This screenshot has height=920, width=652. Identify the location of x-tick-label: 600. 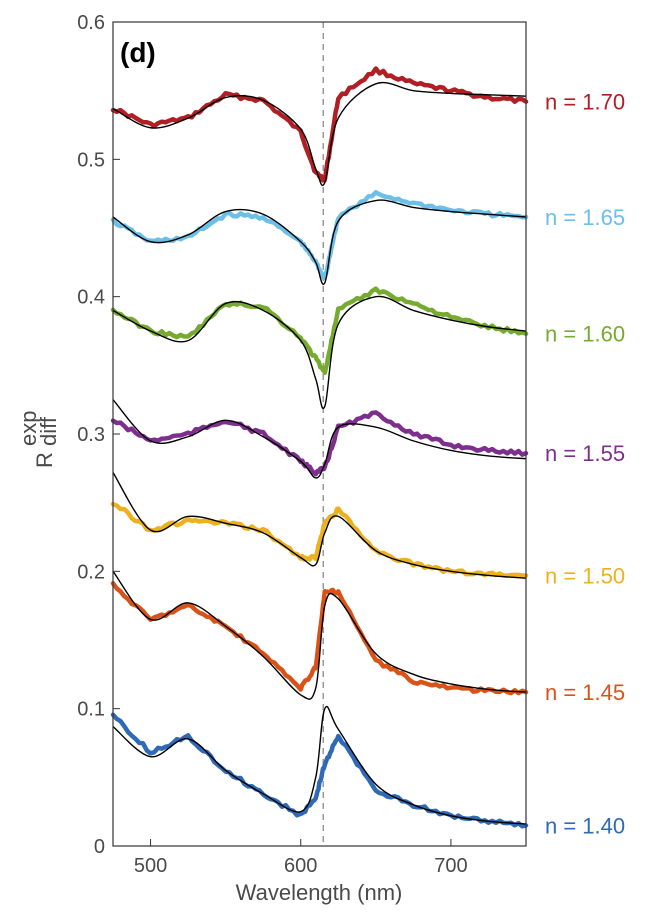
(300, 866).